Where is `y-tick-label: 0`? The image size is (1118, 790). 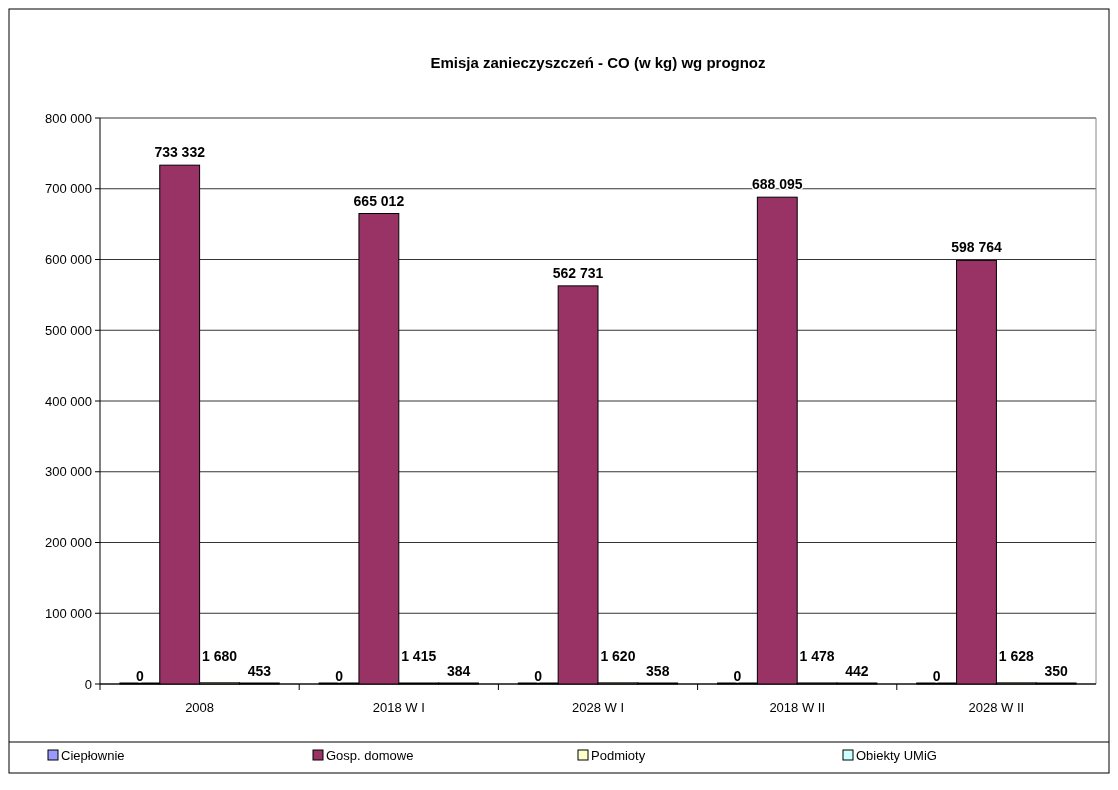
y-tick-label: 0 is located at coordinates (88, 684).